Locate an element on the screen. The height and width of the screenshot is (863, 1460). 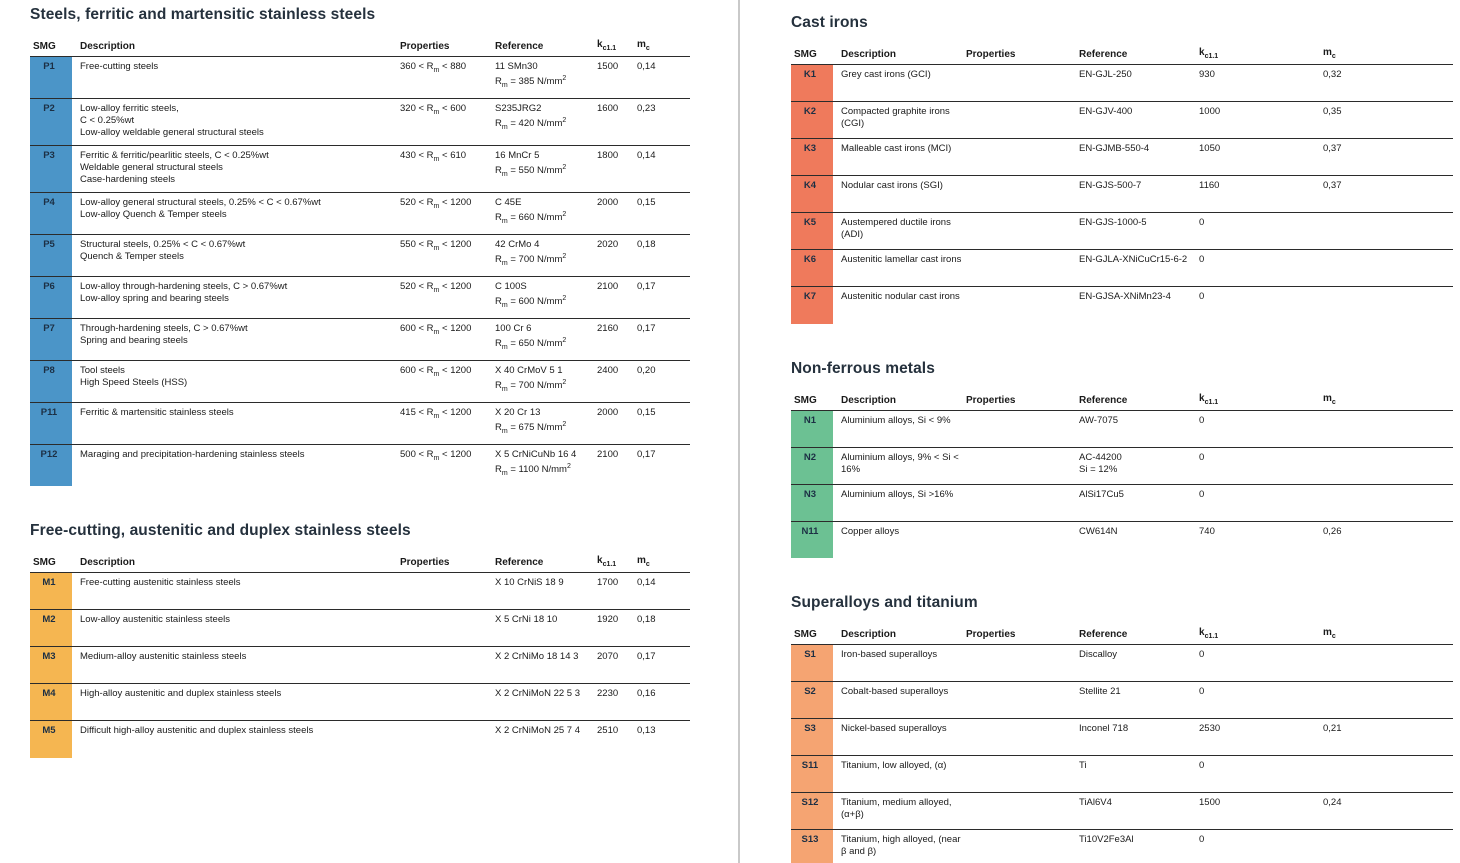
reference-cell: C 45E Rm = 660 N/mm2 is located at coordinates (546, 214).